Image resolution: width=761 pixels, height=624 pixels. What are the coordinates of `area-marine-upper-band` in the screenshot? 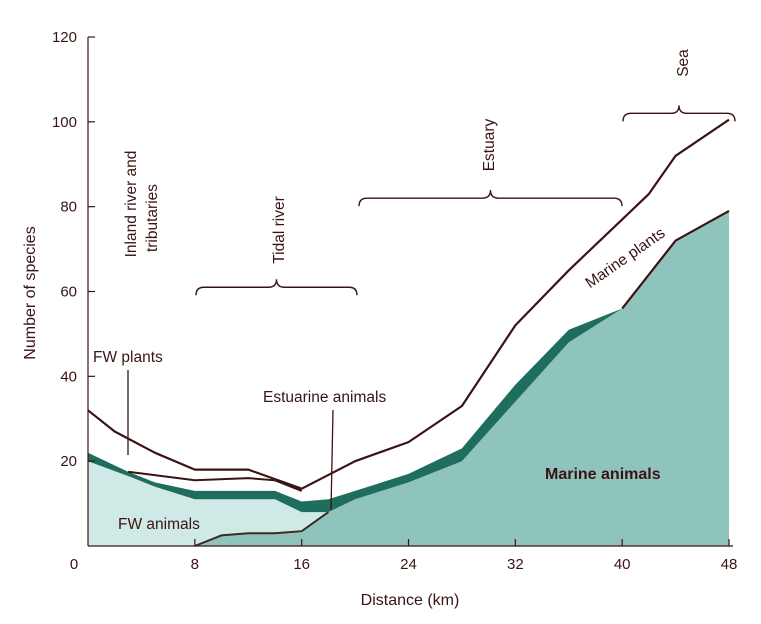 It's located at (462, 410).